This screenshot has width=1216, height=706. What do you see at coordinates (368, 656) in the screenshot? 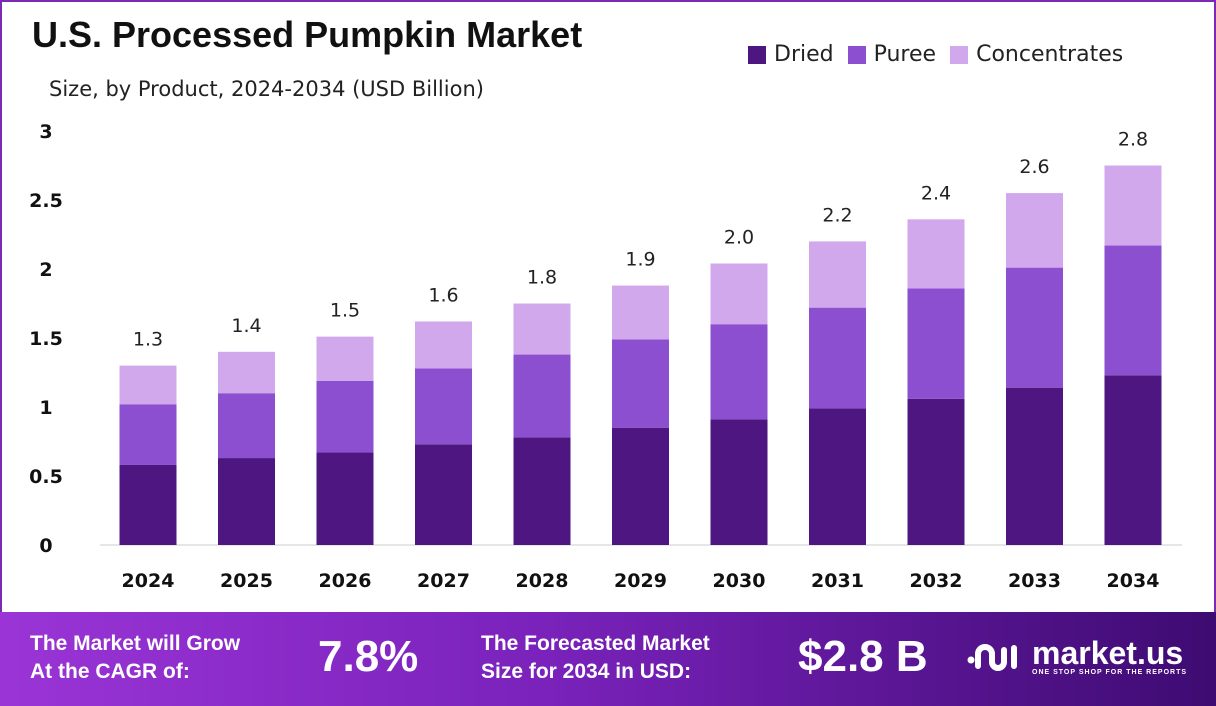
I see `cagr-value: 7.8%` at bounding box center [368, 656].